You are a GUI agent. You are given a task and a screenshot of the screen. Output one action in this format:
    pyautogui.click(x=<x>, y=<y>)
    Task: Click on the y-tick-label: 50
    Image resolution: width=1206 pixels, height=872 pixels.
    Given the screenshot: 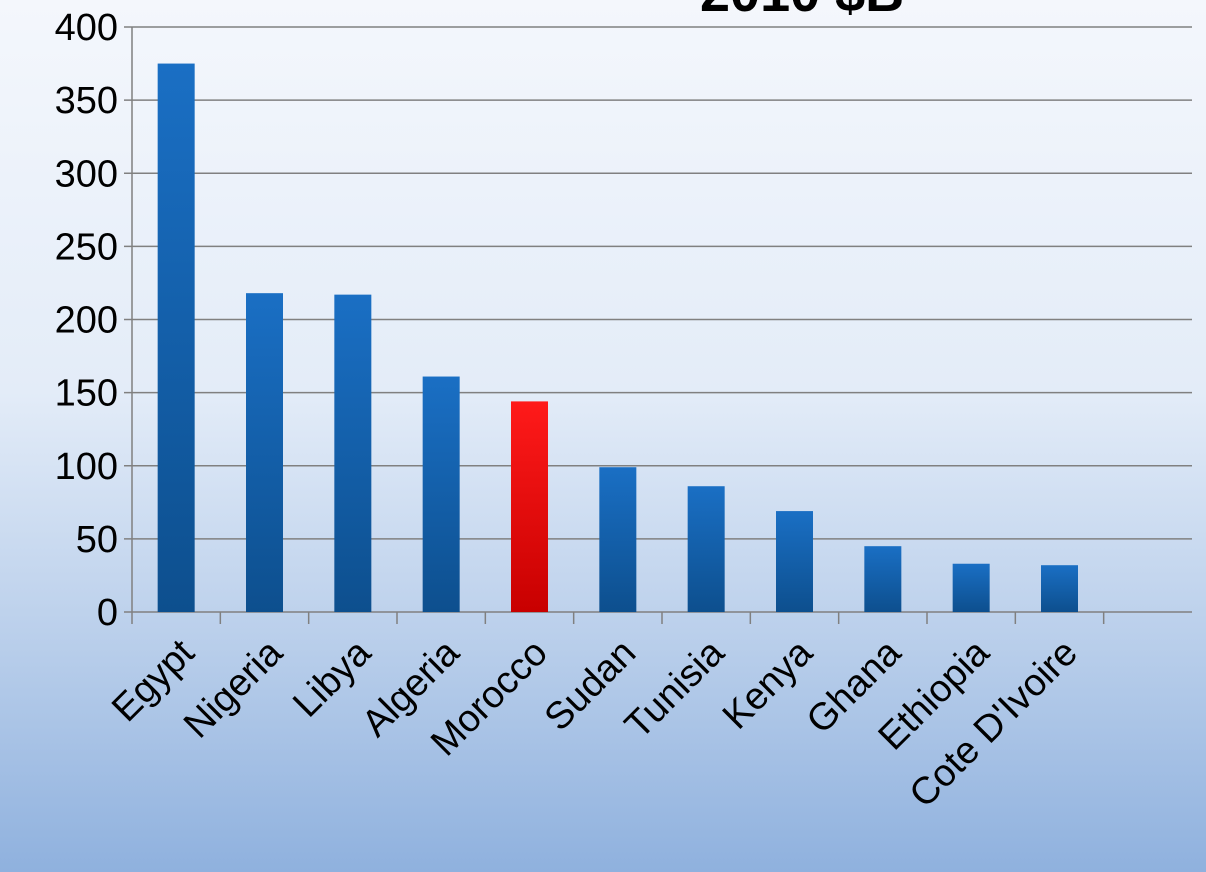 What is the action you would take?
    pyautogui.click(x=97, y=540)
    